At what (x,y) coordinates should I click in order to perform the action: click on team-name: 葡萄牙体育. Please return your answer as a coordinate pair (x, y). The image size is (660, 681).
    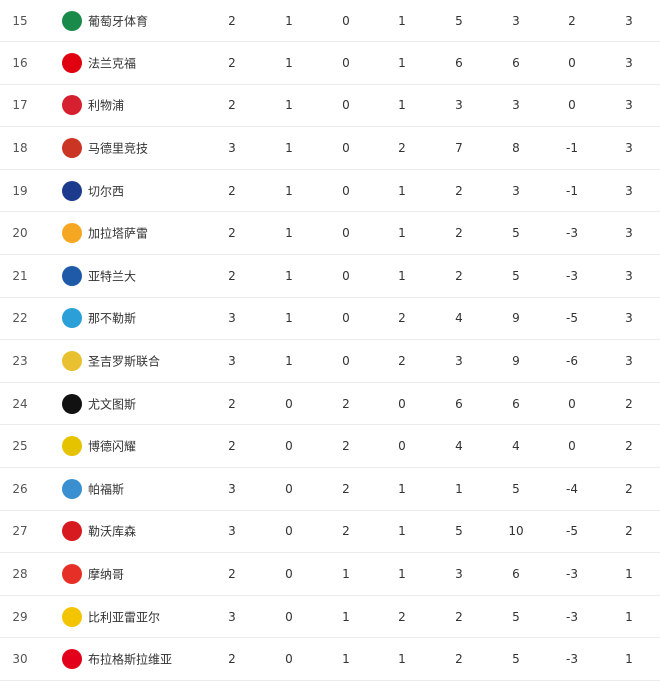
    Looking at the image, I should click on (118, 21).